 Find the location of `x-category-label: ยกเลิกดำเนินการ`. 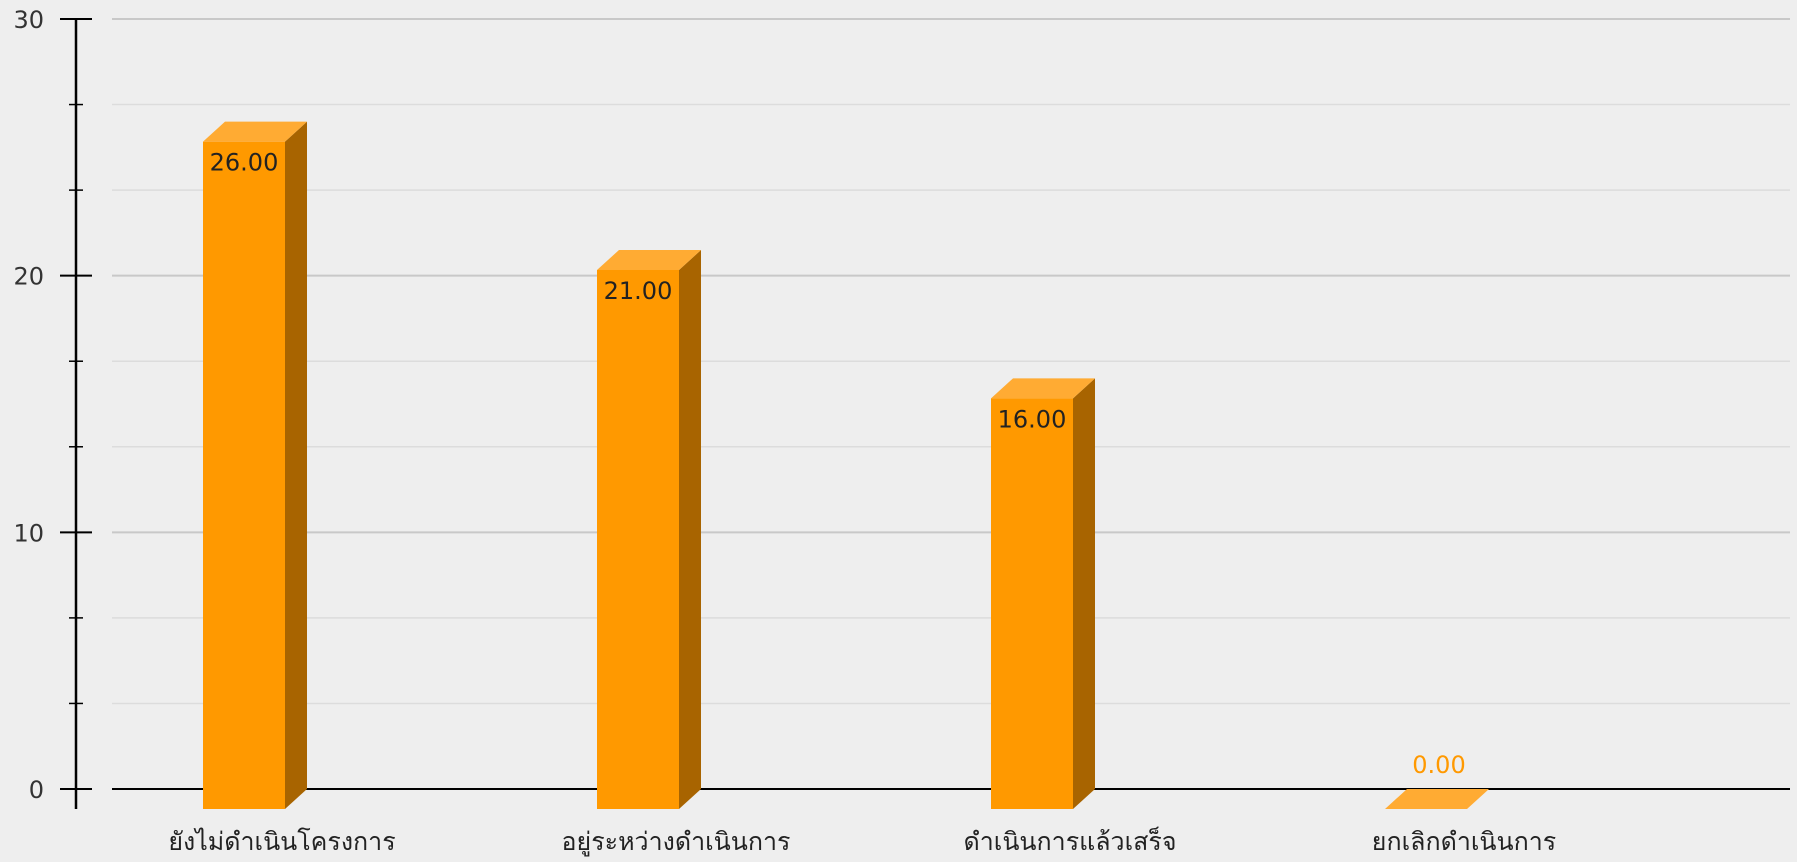

x-category-label: ยกเลิกดำเนินการ is located at coordinates (1464, 841).